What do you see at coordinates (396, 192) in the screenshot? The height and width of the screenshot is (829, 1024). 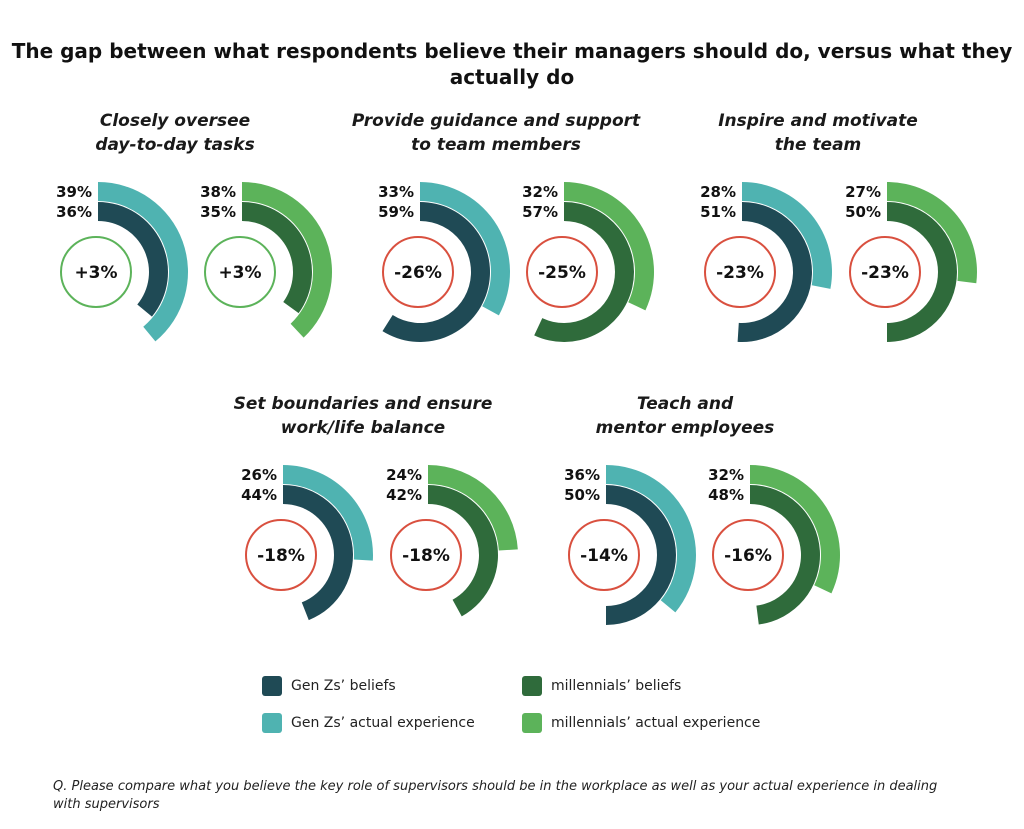 I see `gen_z-actual-label: 33%` at bounding box center [396, 192].